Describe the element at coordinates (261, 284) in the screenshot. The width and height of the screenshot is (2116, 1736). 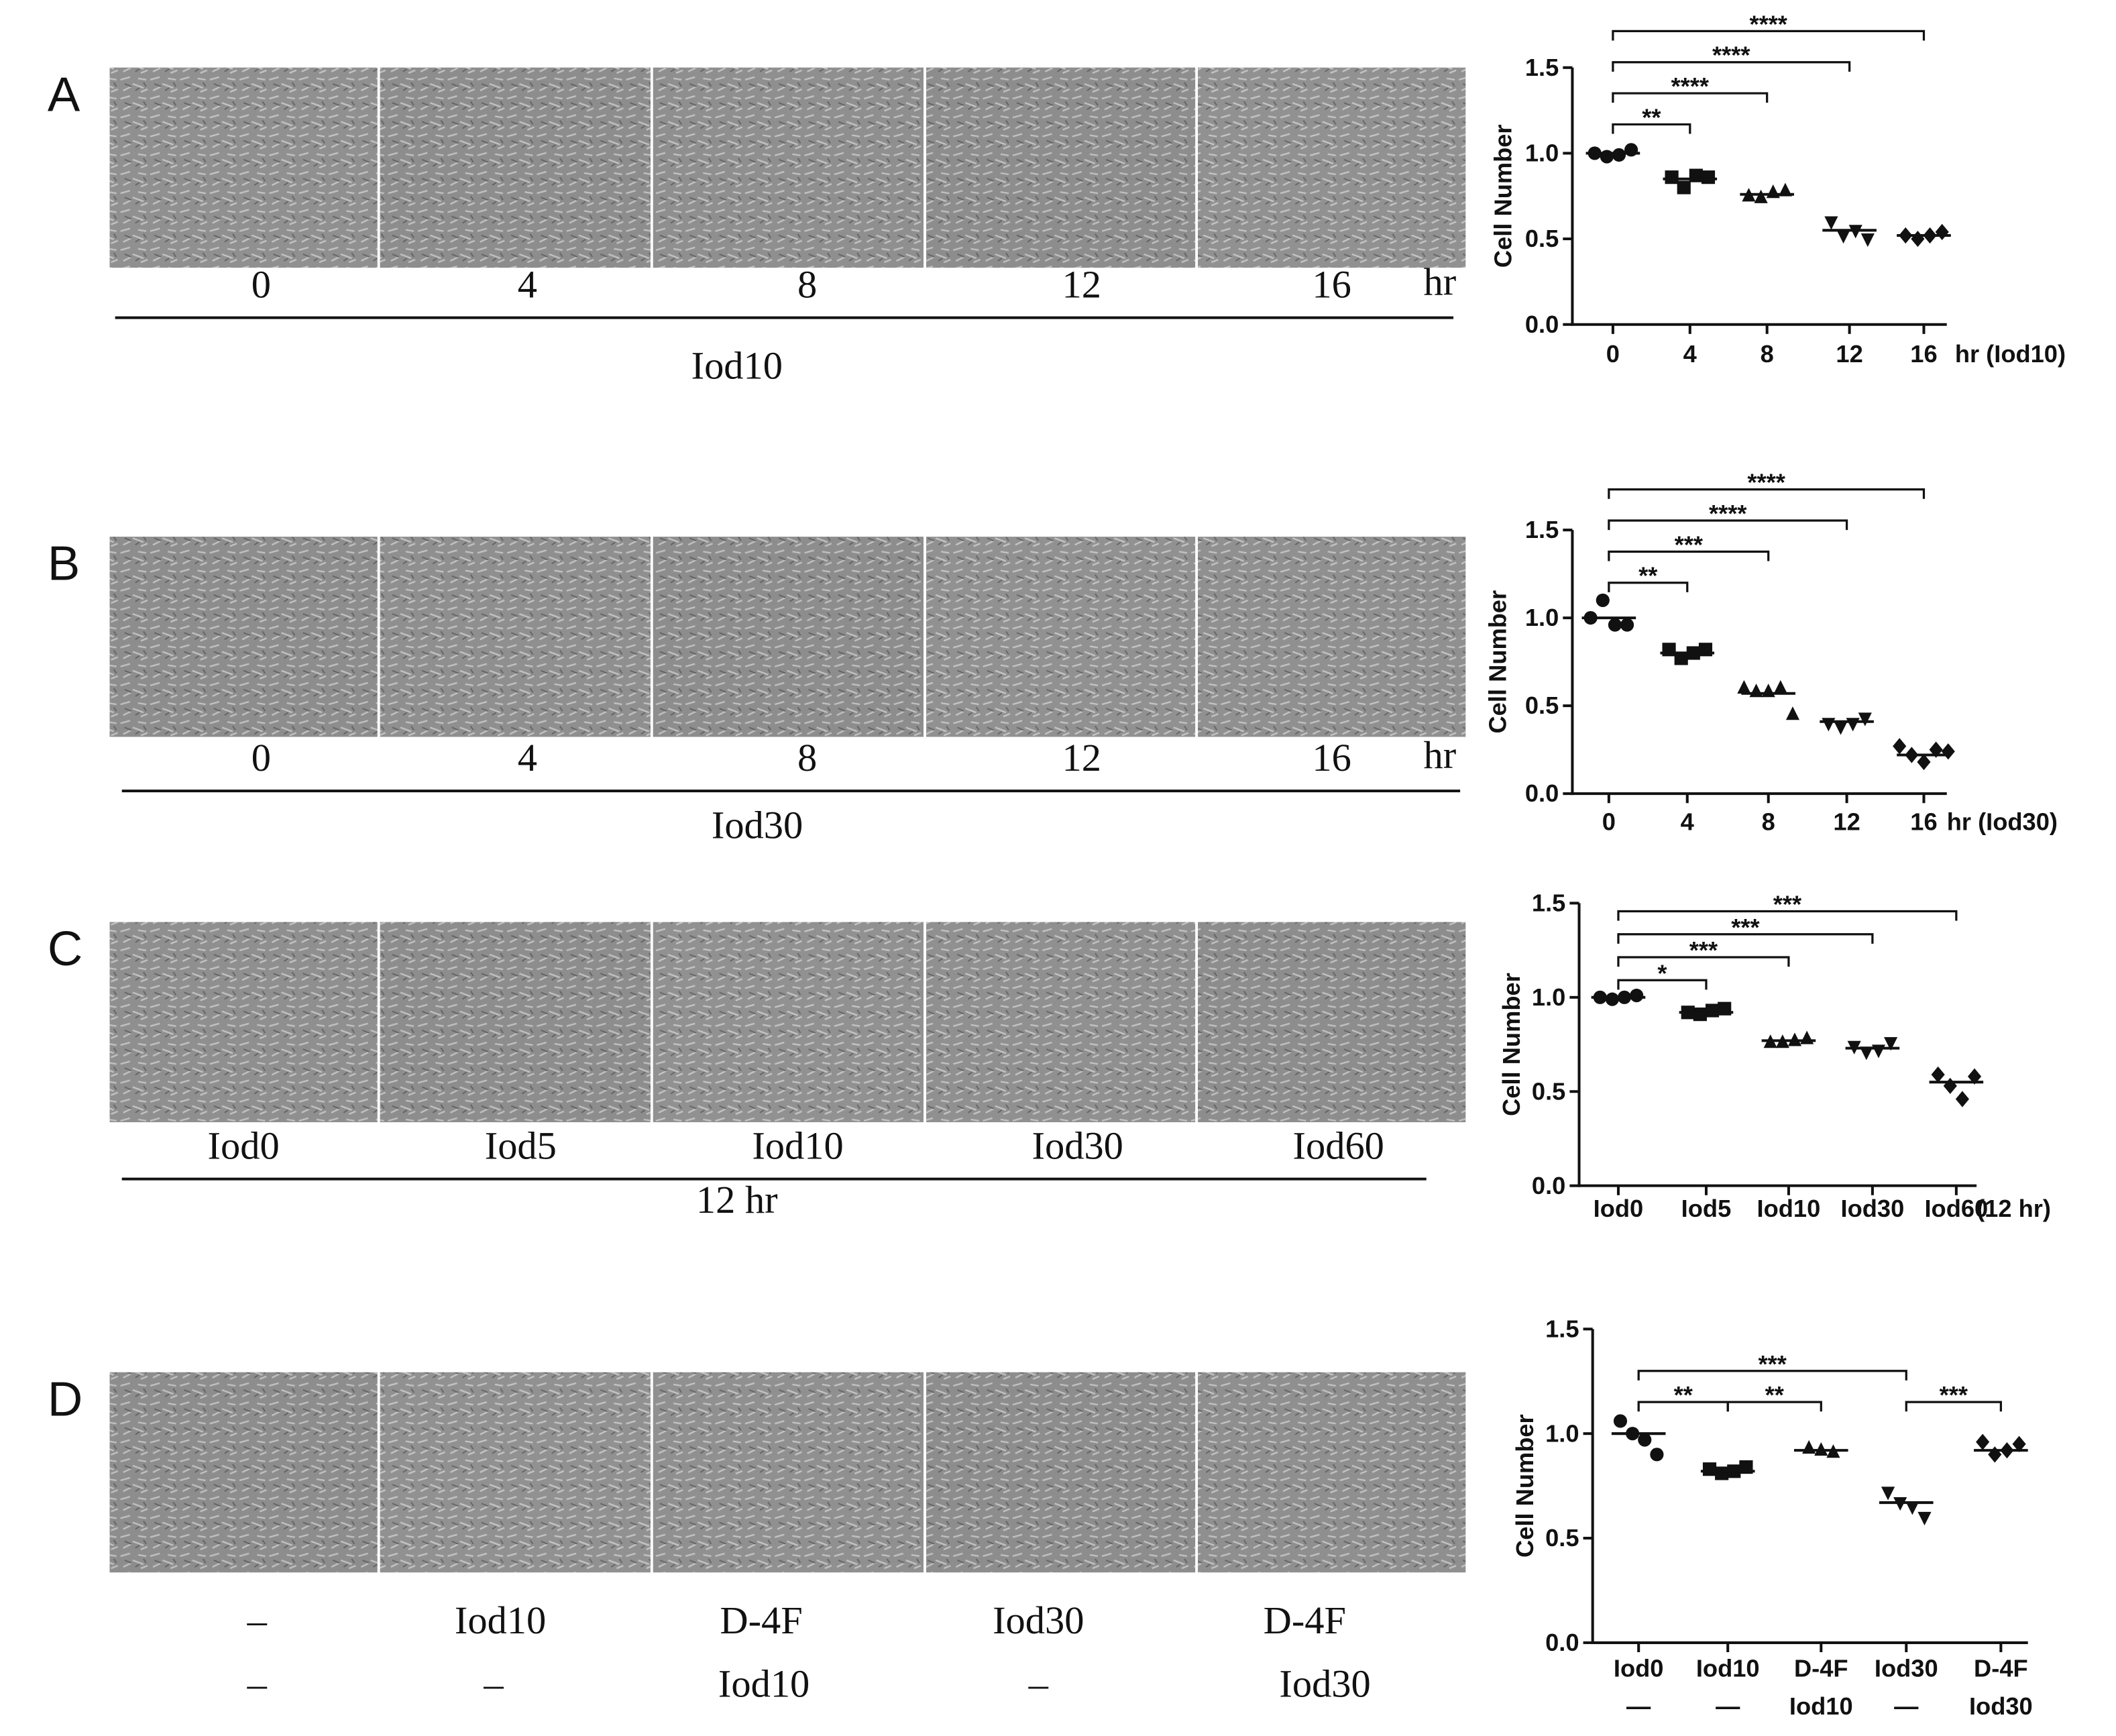
I see `image-label: 0` at that location.